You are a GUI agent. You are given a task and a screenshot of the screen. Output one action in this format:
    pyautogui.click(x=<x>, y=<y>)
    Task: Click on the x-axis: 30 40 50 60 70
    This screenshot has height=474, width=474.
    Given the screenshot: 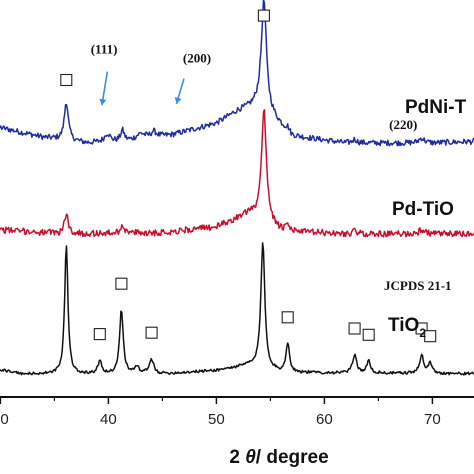 What is the action you would take?
    pyautogui.click(x=237, y=412)
    